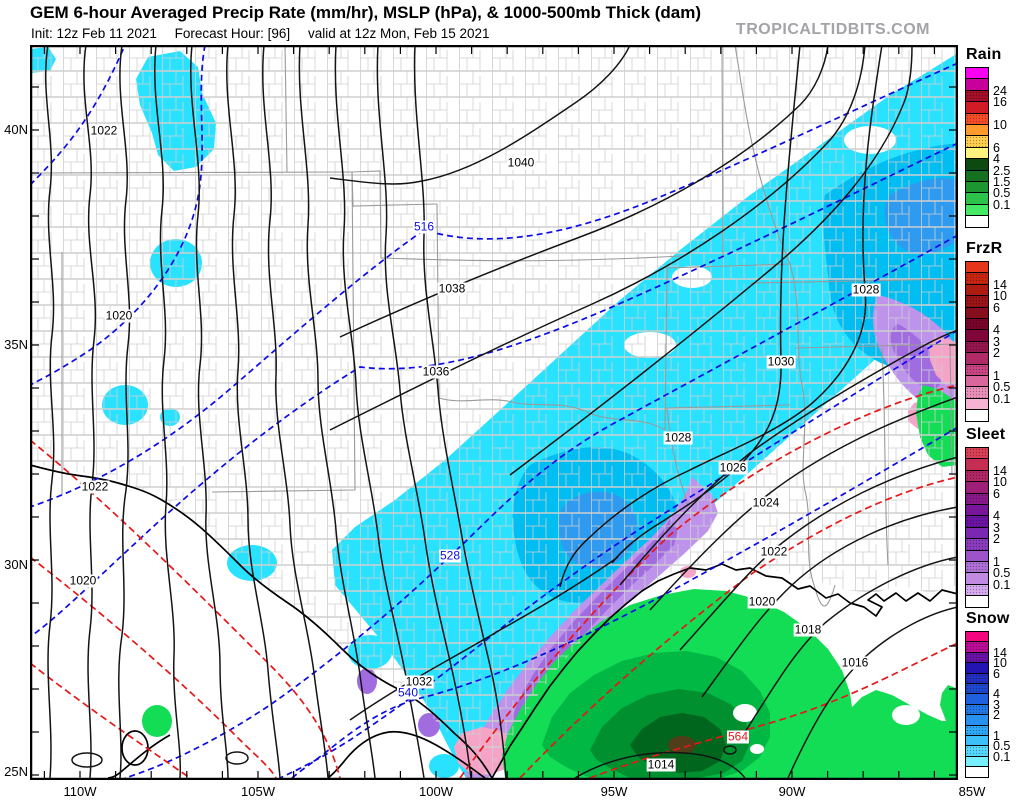  I want to click on site-watermark: TROPICALTIDBITS.COM, so click(832, 29).